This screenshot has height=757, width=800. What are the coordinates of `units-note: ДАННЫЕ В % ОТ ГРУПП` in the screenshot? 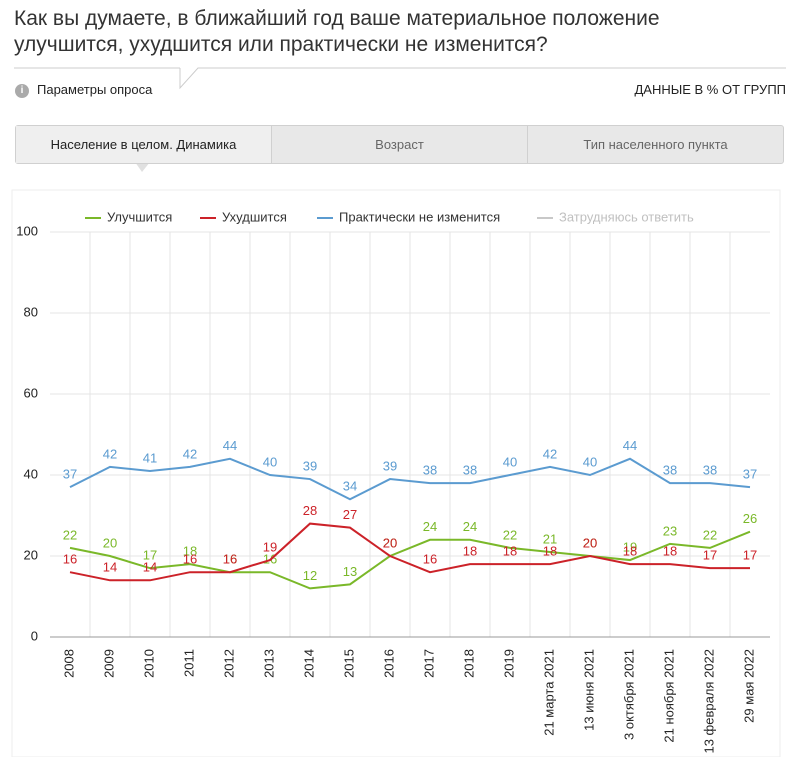 It's located at (710, 89).